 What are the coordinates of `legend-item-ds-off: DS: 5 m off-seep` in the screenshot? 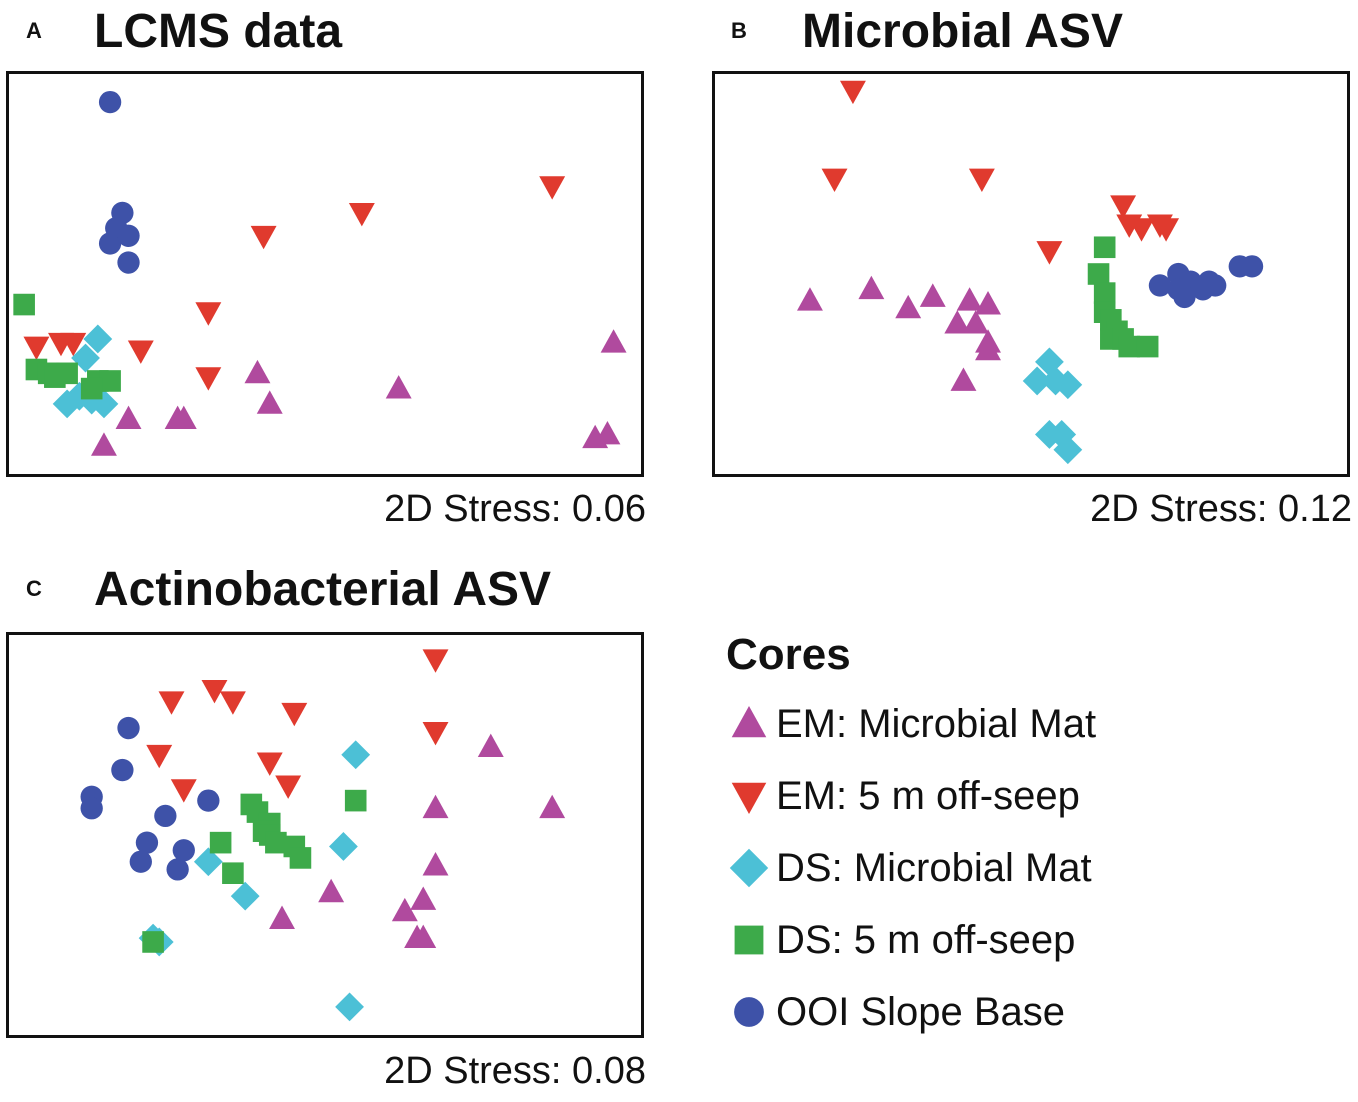 It's located at (911, 940).